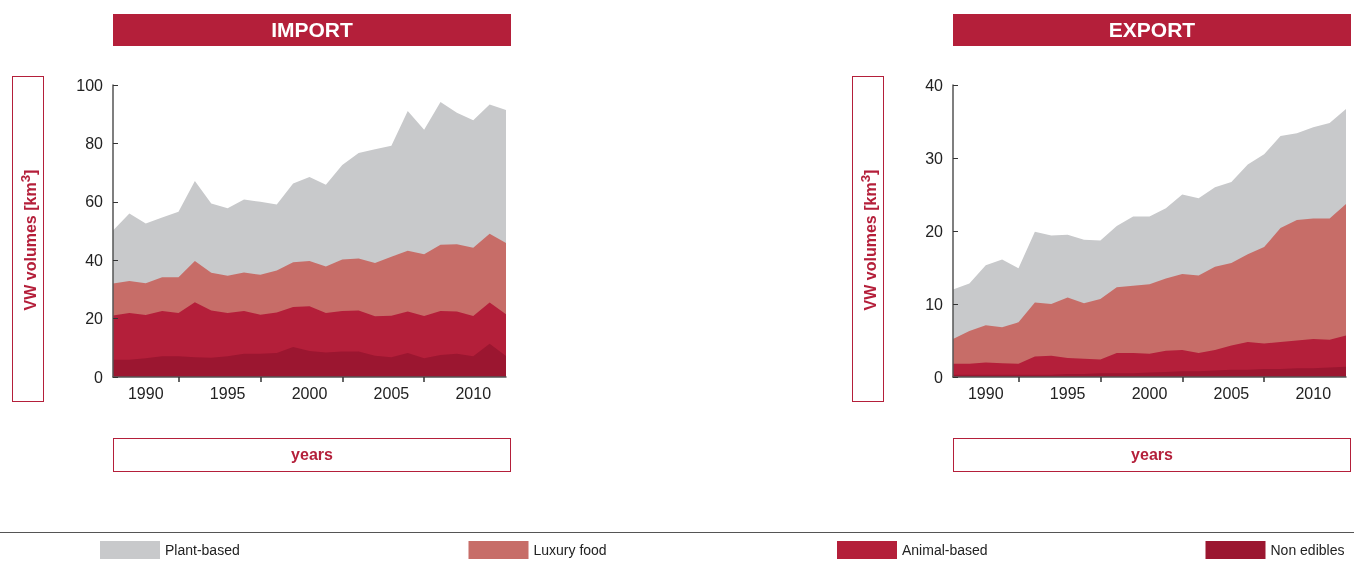  I want to click on legend-label: Non edibles, so click(1307, 550).